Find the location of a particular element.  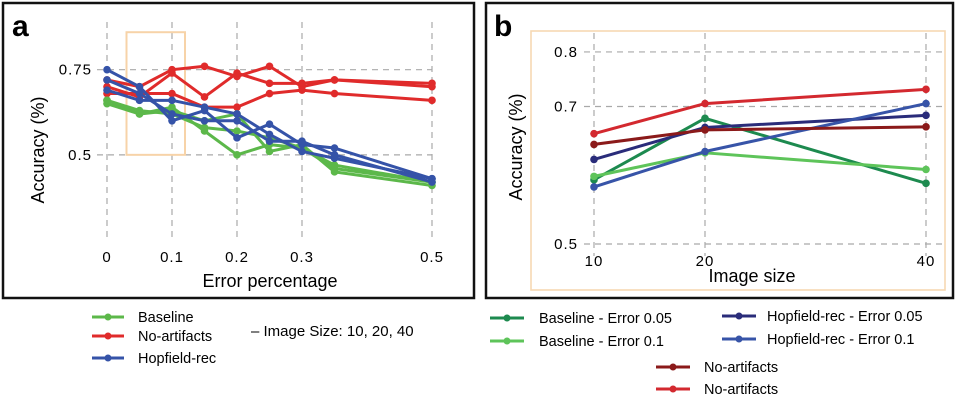

y-tick-label: 0.75 is located at coordinates (75, 70).